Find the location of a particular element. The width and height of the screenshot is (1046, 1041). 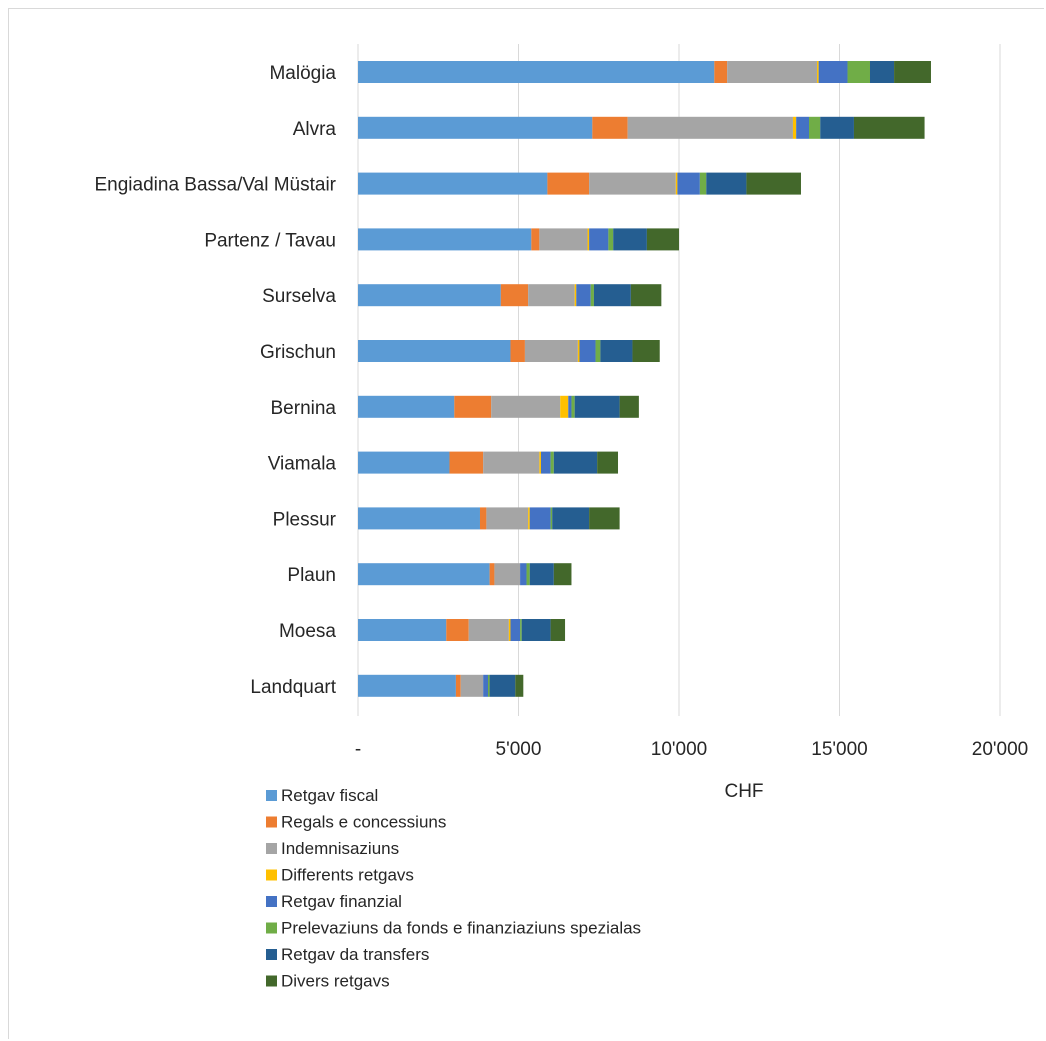

category-label: Viamala is located at coordinates (302, 464).